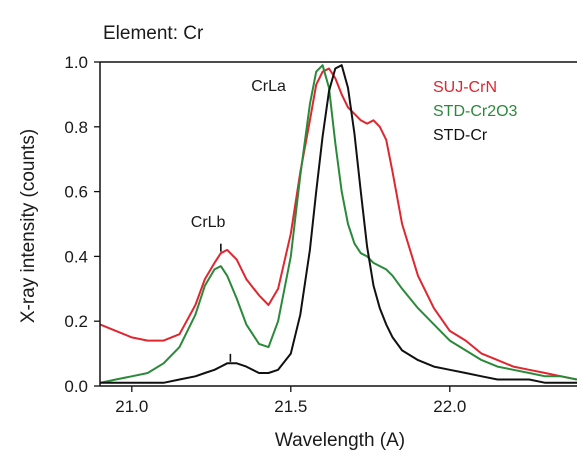 This screenshot has width=577, height=461. Describe the element at coordinates (290, 406) in the screenshot. I see `x-tick-label: 21.5` at that location.